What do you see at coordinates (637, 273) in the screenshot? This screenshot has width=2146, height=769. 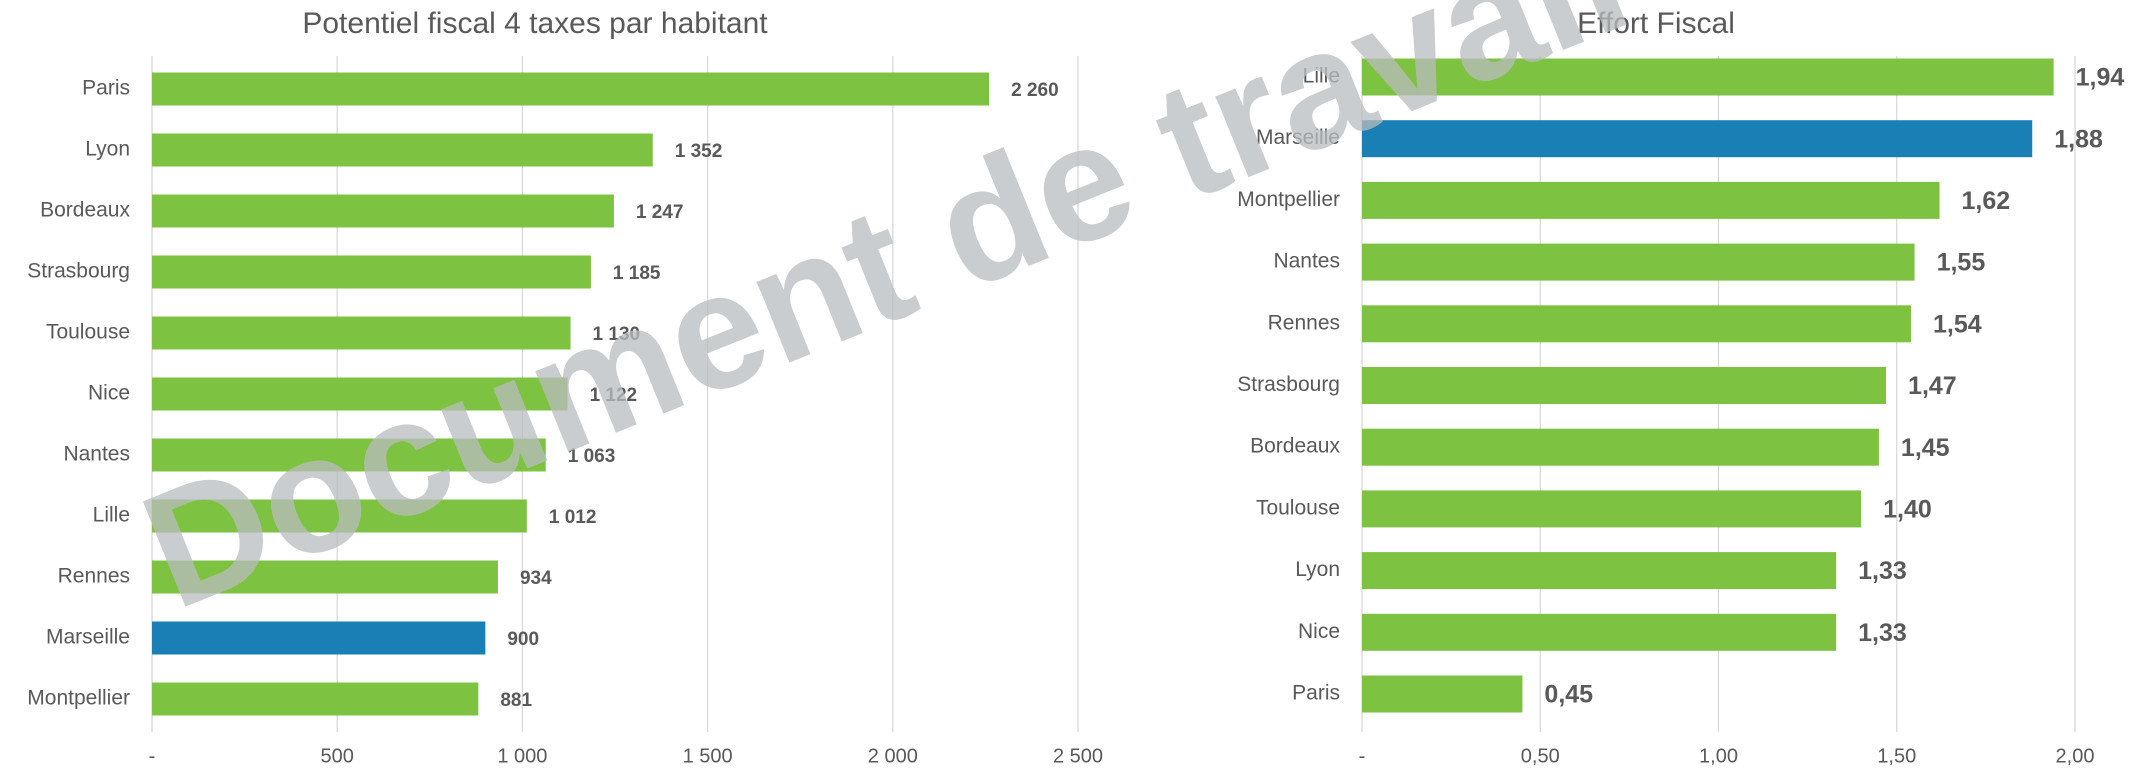 I see `value-label: 1 185` at bounding box center [637, 273].